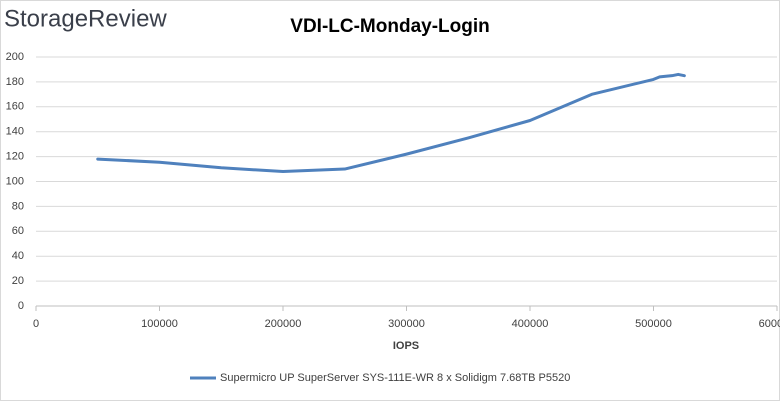 This screenshot has width=780, height=401. What do you see at coordinates (21, 306) in the screenshot?
I see `y-tick-label: 0` at bounding box center [21, 306].